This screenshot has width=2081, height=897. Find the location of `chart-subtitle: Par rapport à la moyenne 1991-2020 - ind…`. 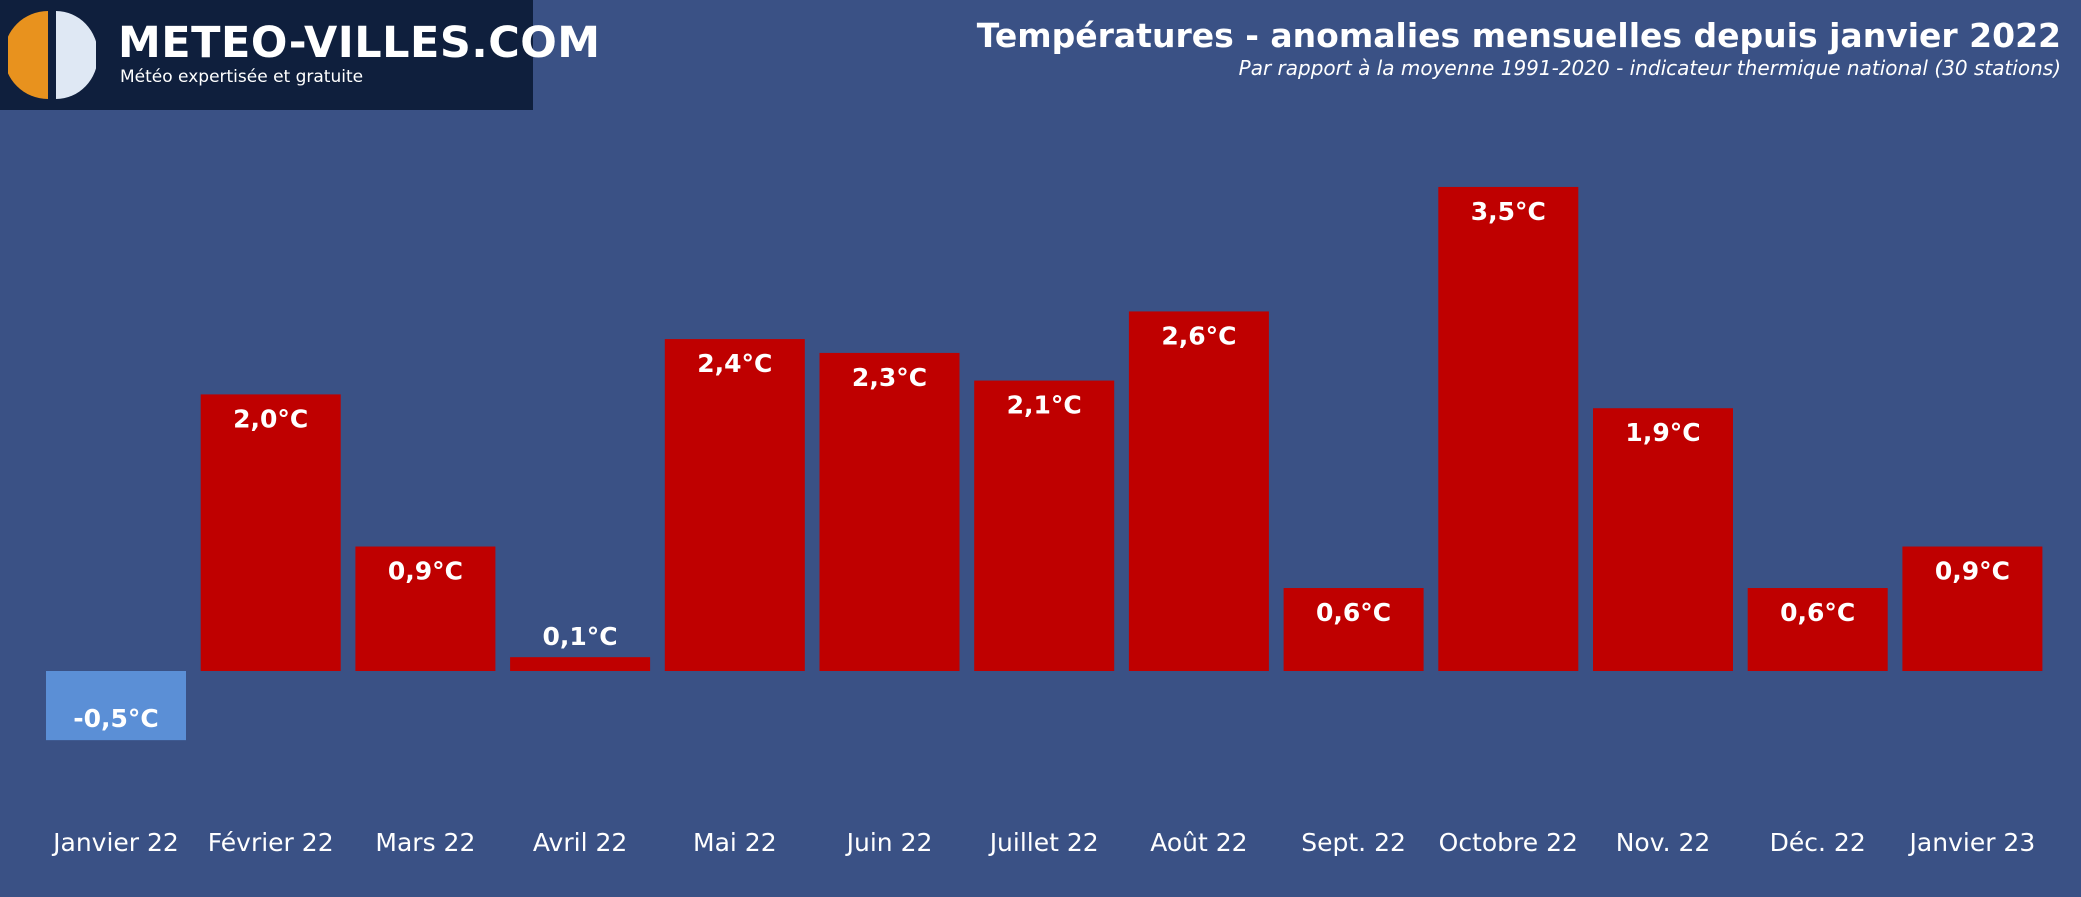

chart-subtitle: Par rapport à la moyenne 1991-2020 - ind… is located at coordinates (1649, 68).